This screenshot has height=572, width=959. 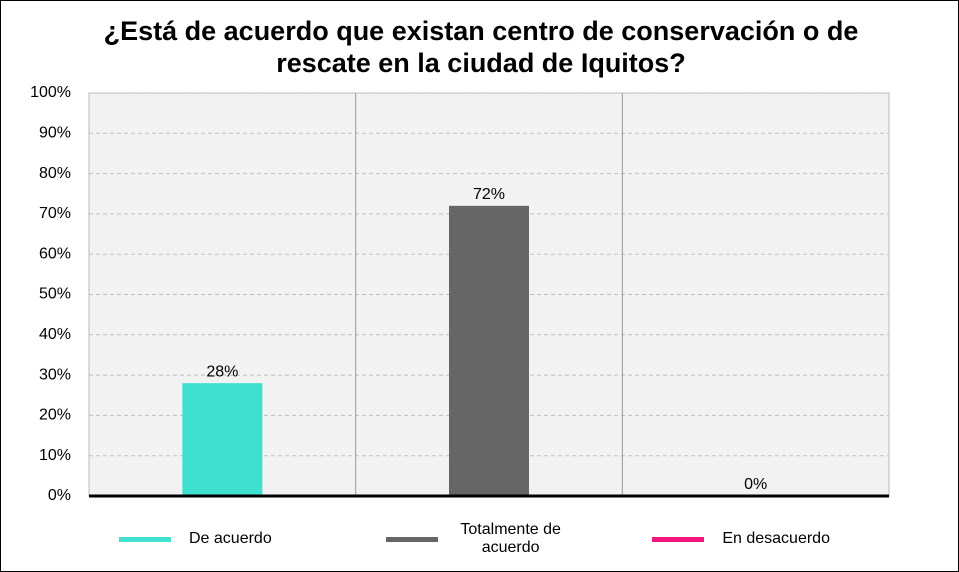 What do you see at coordinates (55, 213) in the screenshot?
I see `y-tick-label: 70%` at bounding box center [55, 213].